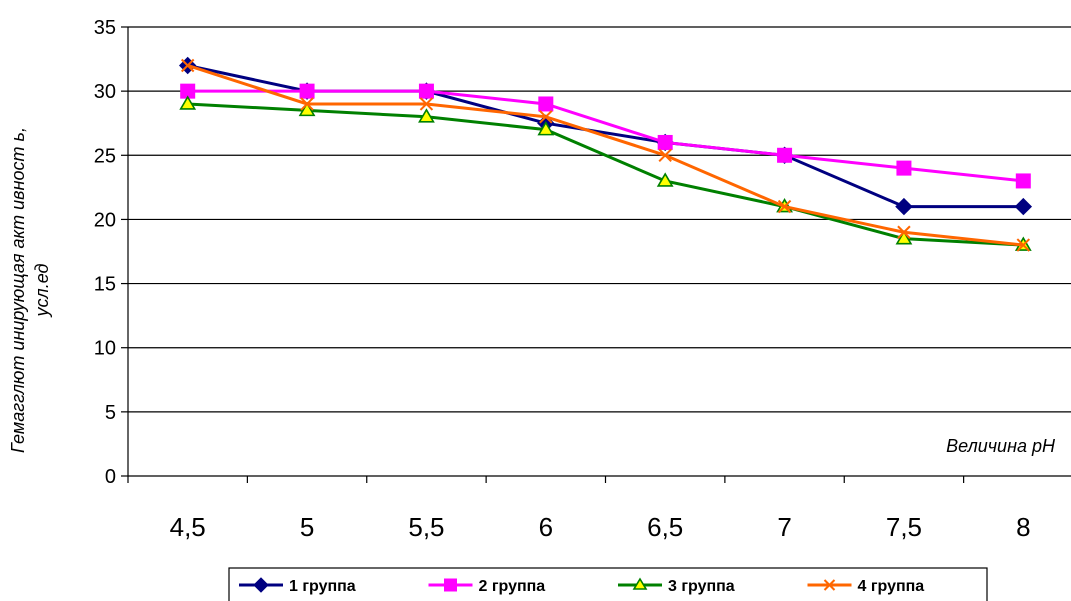 Image resolution: width=1071 pixels, height=601 pixels. I want to click on y-tick-label: 25, so click(105, 156).